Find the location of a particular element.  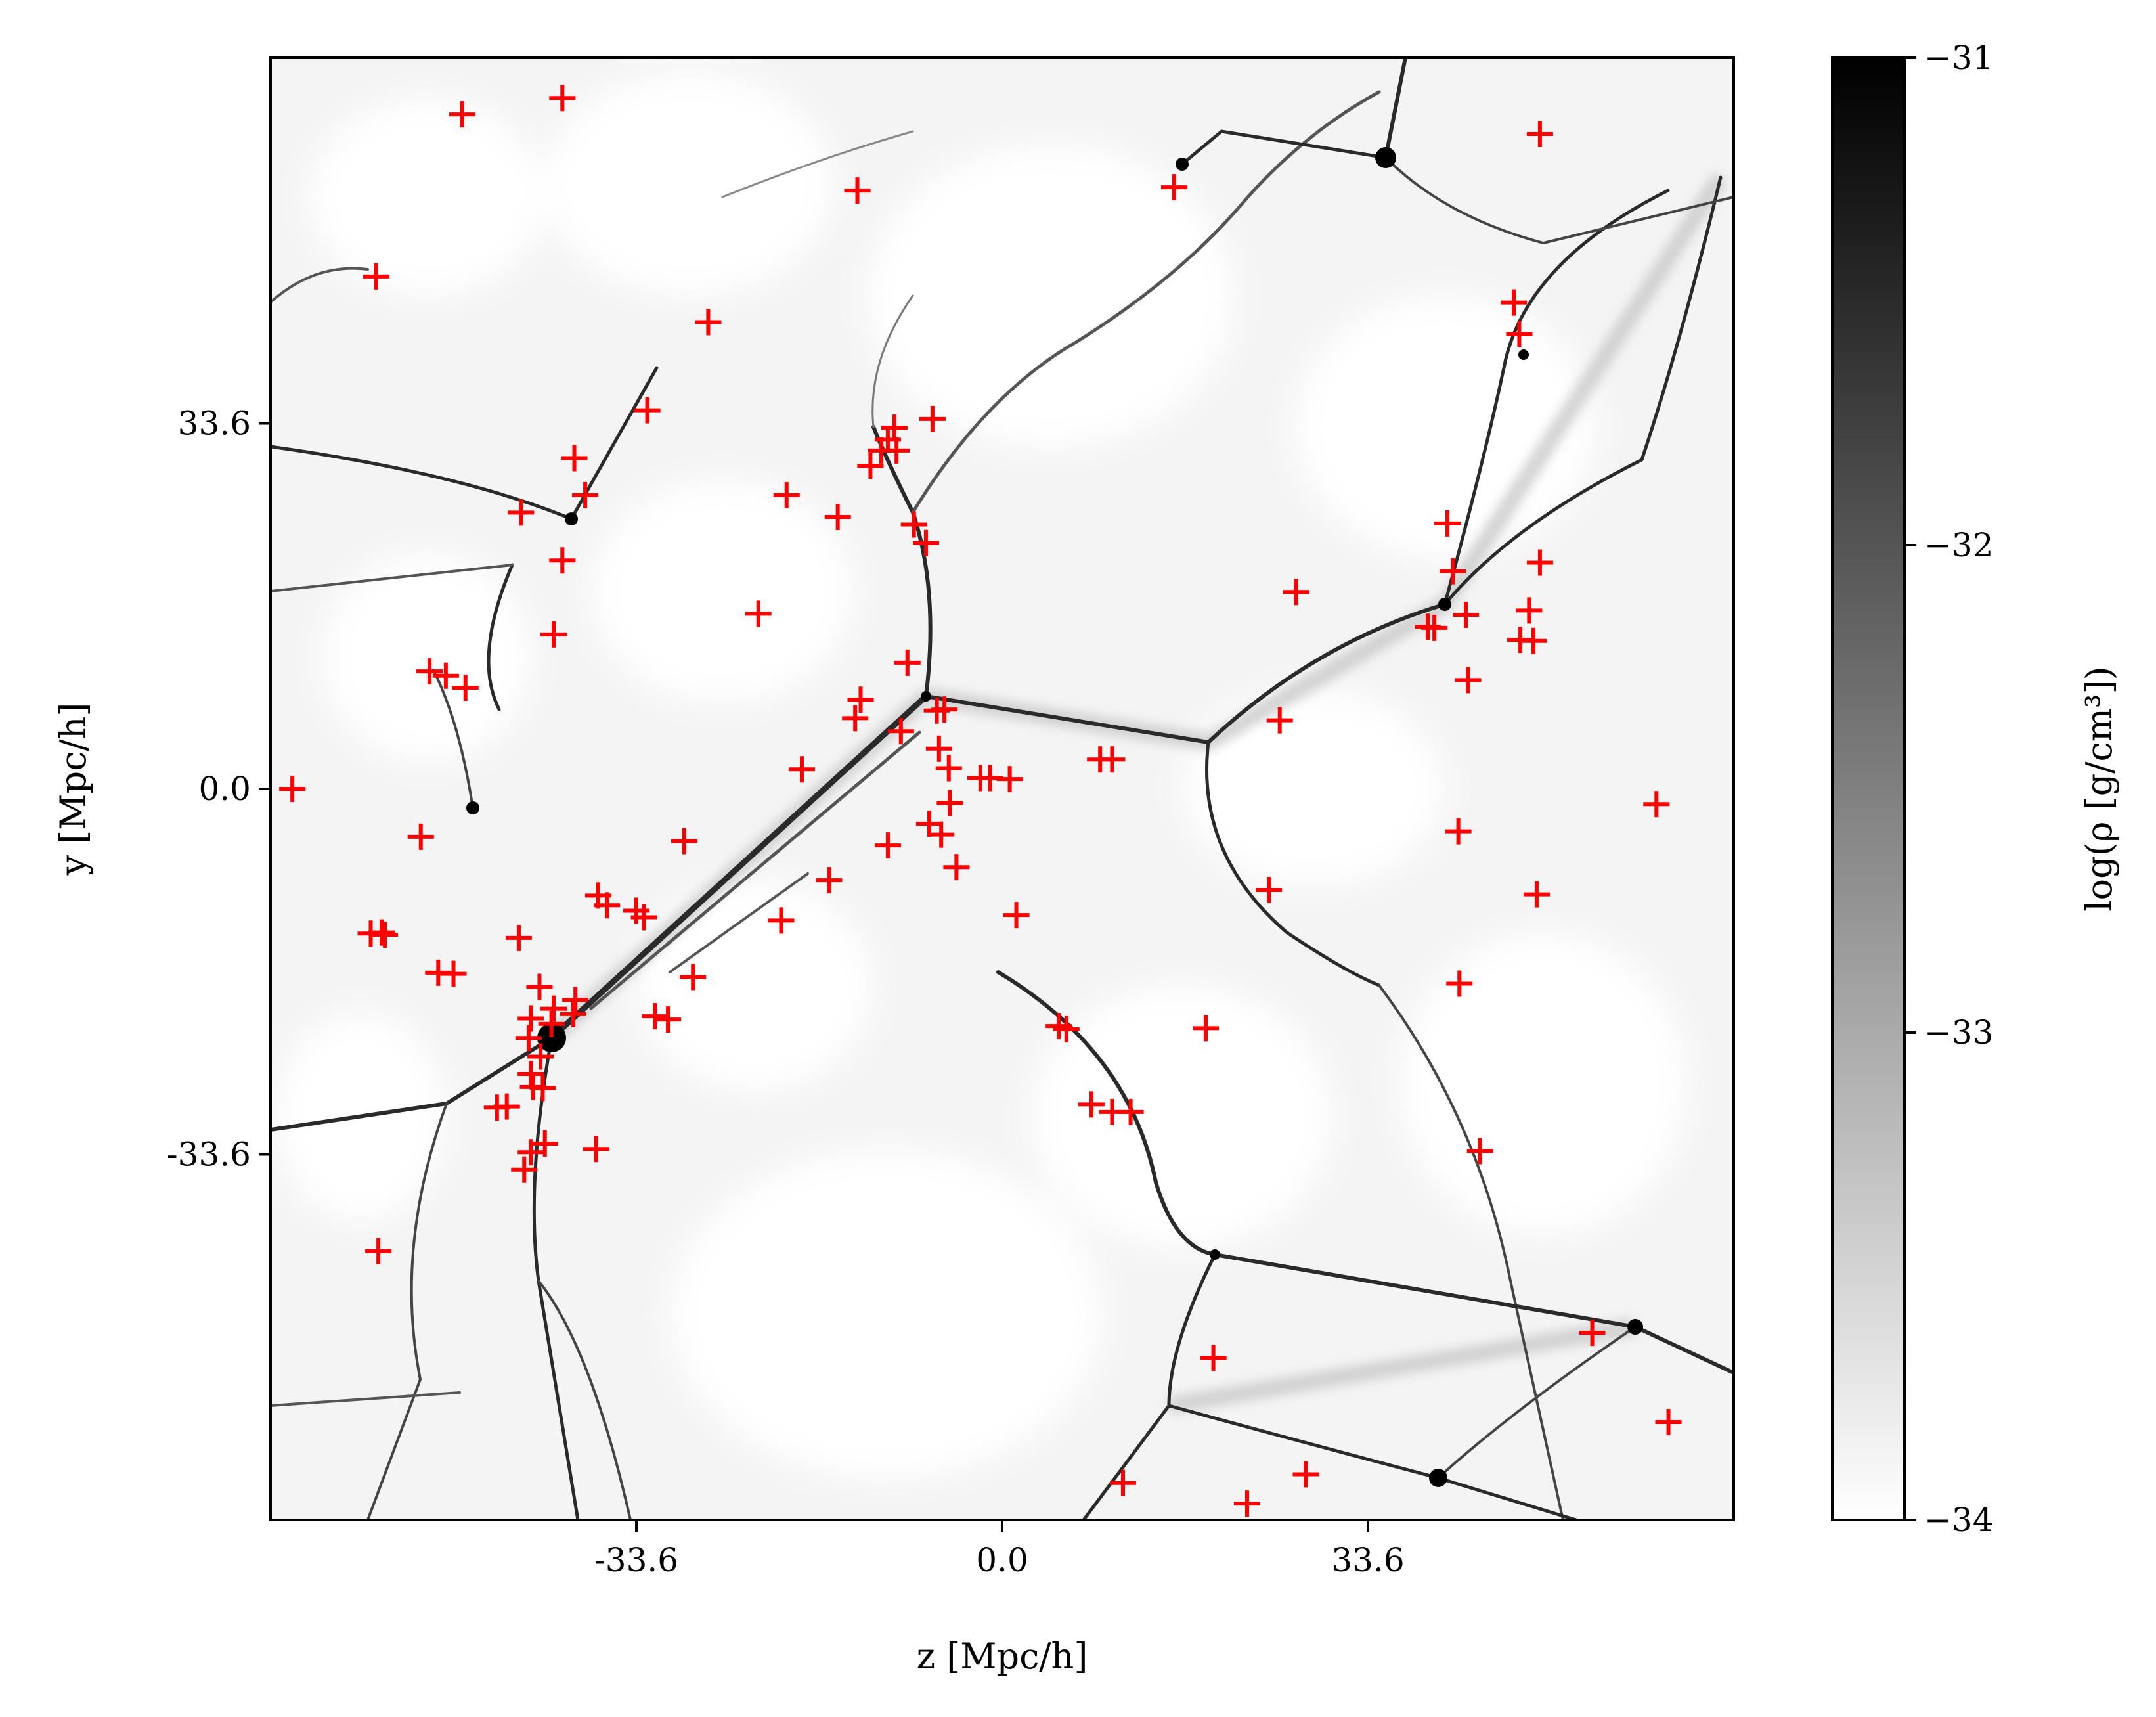

colorbar-ticks: −34 −33 −32 −31 is located at coordinates (1949, 789).